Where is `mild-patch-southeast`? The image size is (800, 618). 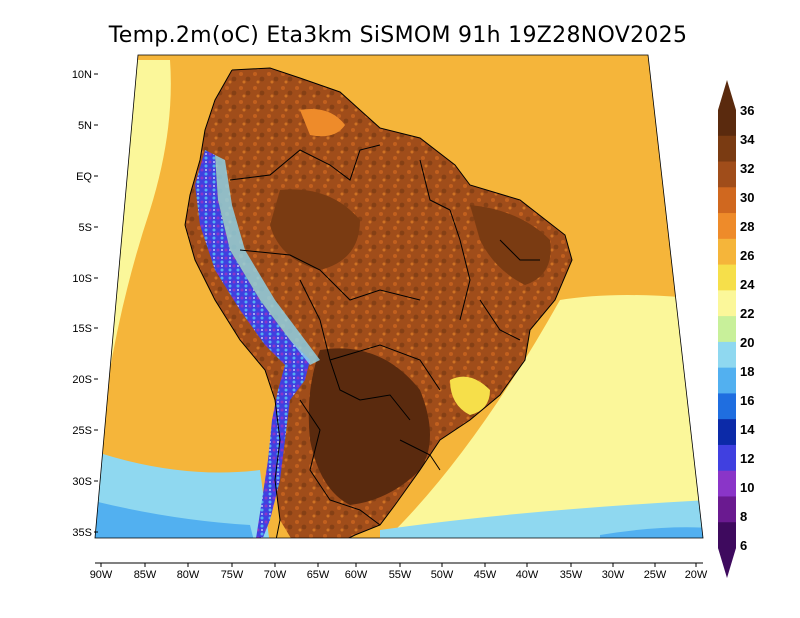 mild-patch-southeast is located at coordinates (470, 395).